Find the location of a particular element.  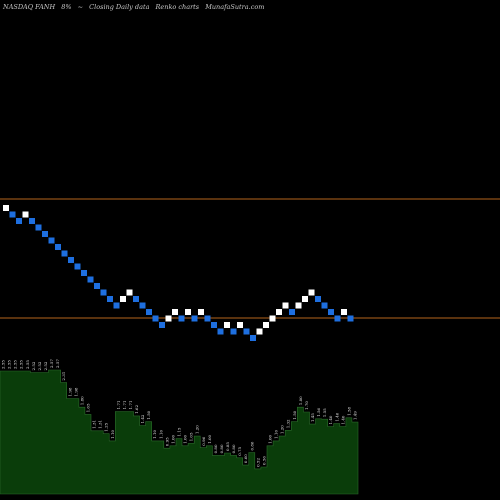

volume-value-label: 2.57 is located at coordinates (57, 363).